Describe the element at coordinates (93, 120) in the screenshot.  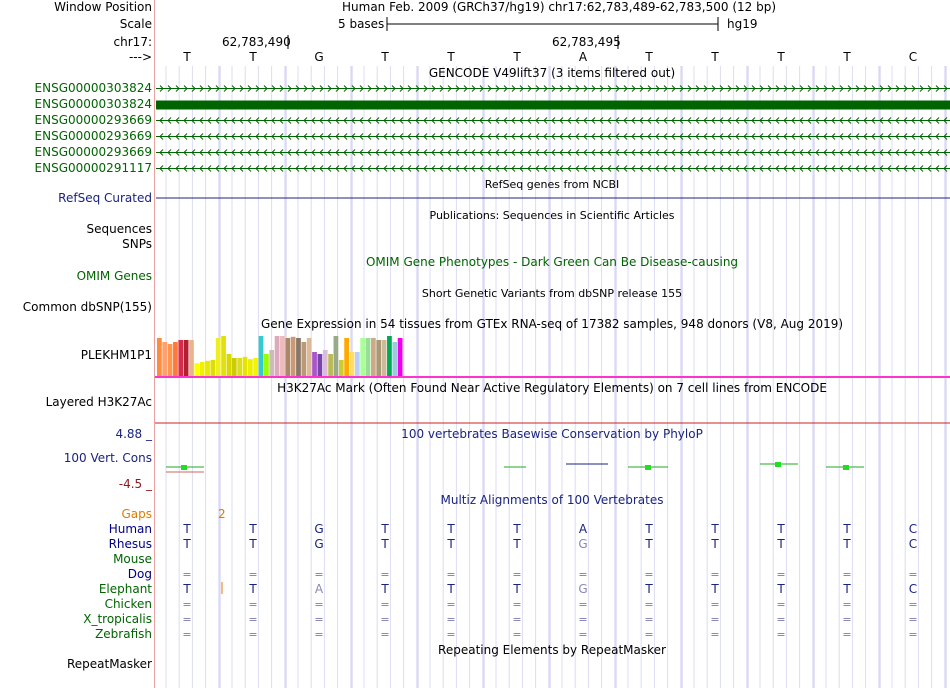
I see `gencode-label-2: ENSG00000293669` at that location.